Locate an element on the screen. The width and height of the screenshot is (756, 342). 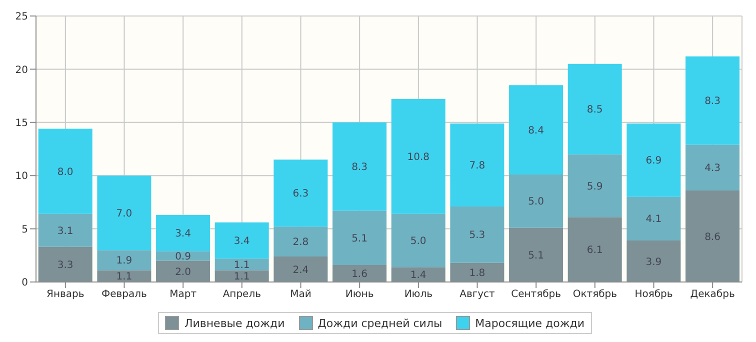
data-label: 4.3 is located at coordinates (712, 168).